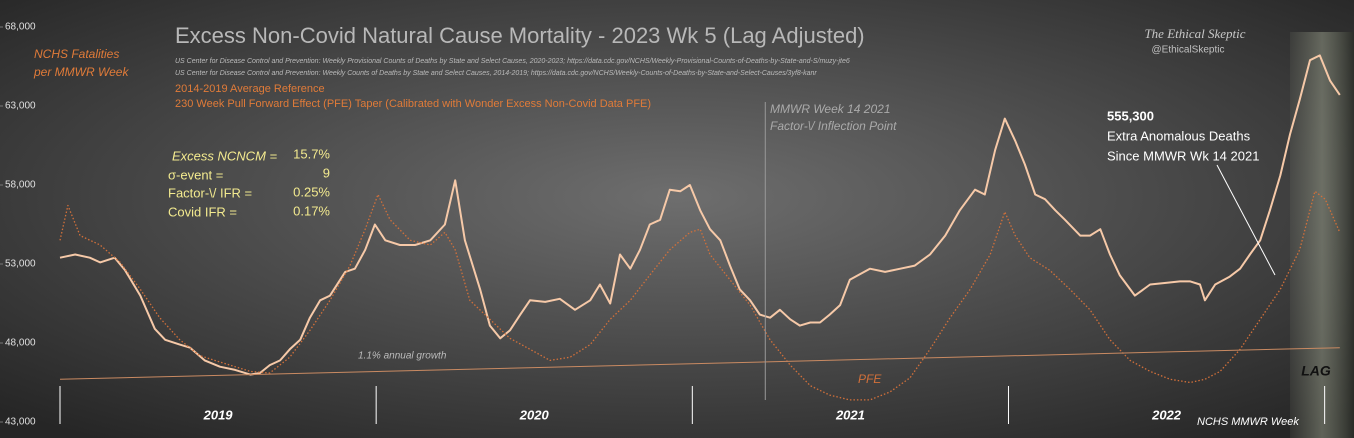 The width and height of the screenshot is (1354, 438). What do you see at coordinates (20, 422) in the screenshot?
I see `y-tick-label: 43,000` at bounding box center [20, 422].